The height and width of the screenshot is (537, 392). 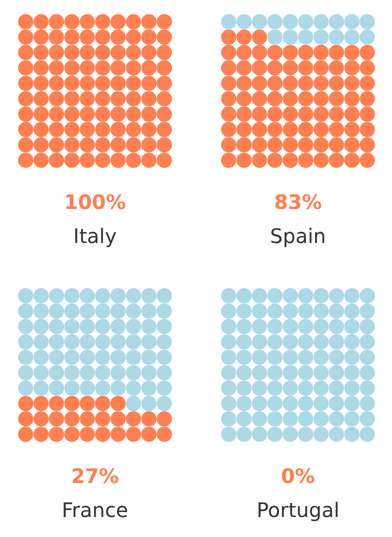 I want to click on data-label: 83%, so click(x=298, y=202).